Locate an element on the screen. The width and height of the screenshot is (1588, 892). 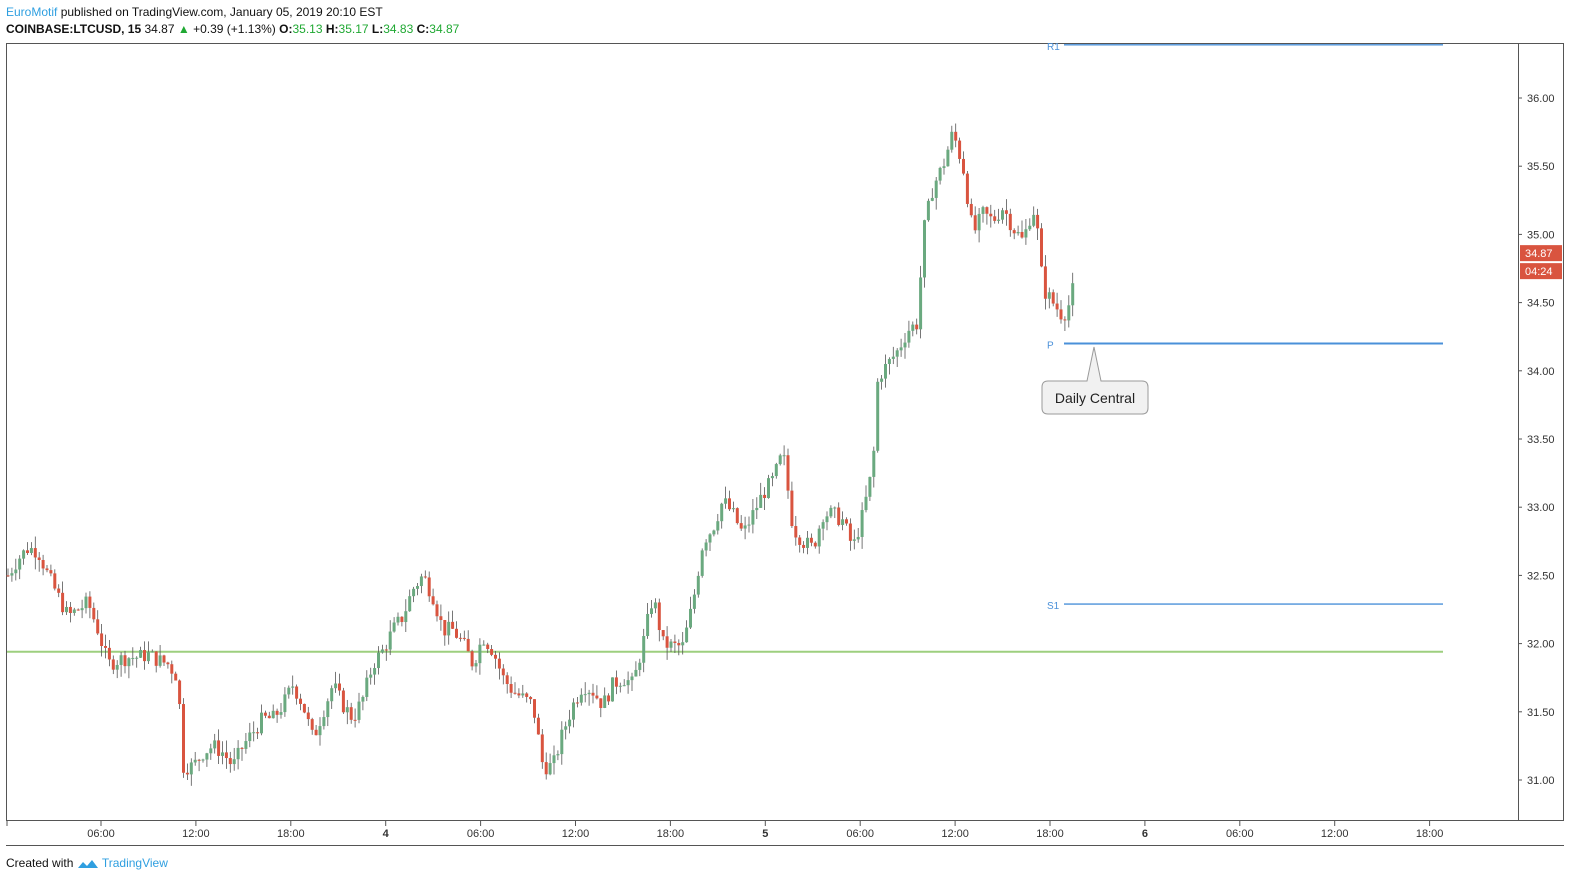
x-tick-label: 6 is located at coordinates (1145, 834).